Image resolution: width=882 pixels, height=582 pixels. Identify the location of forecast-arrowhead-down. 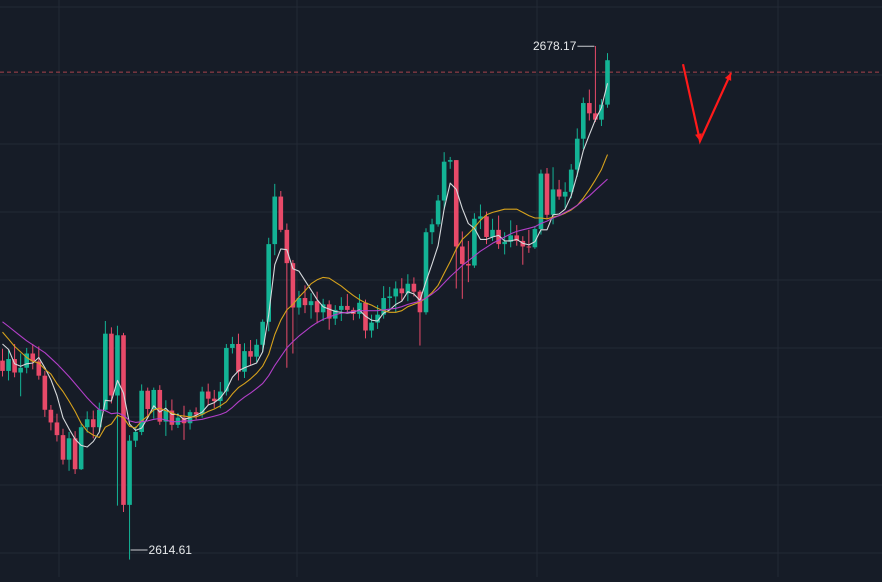
(698, 137).